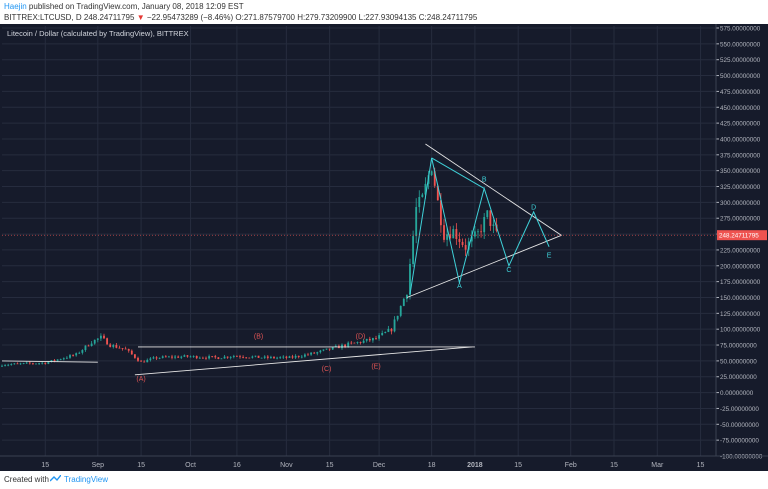 This screenshot has height=489, width=768. Describe the element at coordinates (190, 465) in the screenshot. I see `x-tick-label: Oct` at that location.